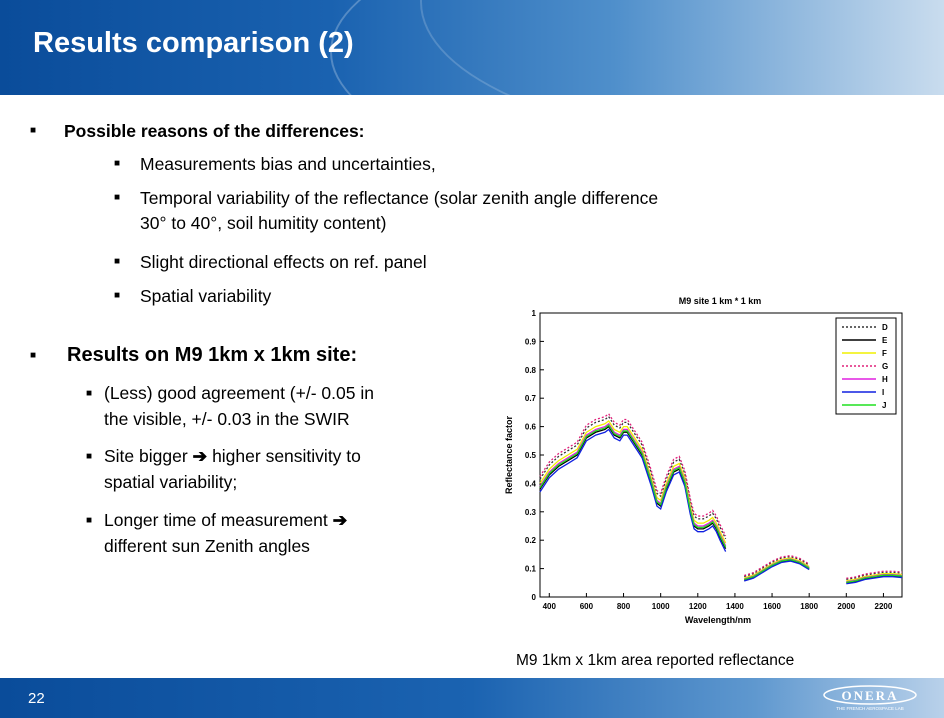  Describe the element at coordinates (531, 569) in the screenshot. I see `y-tick-label: 0.1` at that location.